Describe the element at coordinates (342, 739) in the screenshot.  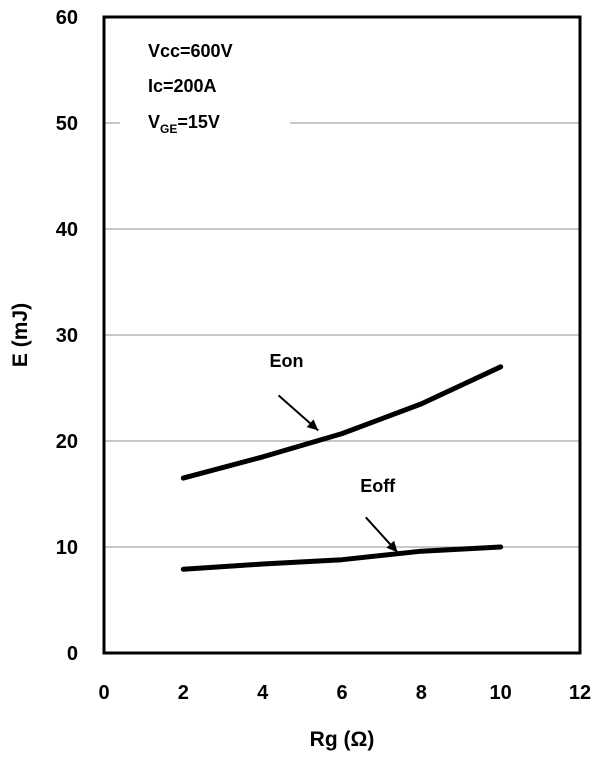
I see `x-axis-title: Rg (Ω)` at that location.